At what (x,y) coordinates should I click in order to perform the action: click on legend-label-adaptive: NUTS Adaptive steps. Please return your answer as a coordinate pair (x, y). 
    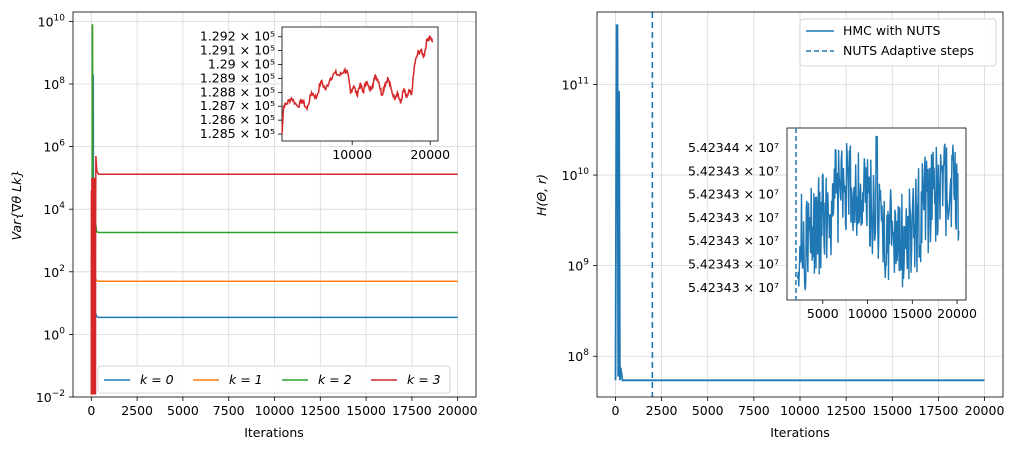
    Looking at the image, I should click on (908, 50).